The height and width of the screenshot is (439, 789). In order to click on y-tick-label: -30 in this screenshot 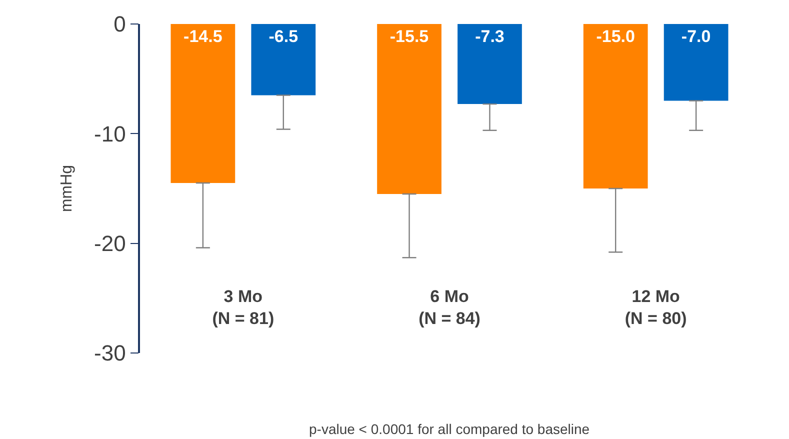, I will do `click(110, 353)`.